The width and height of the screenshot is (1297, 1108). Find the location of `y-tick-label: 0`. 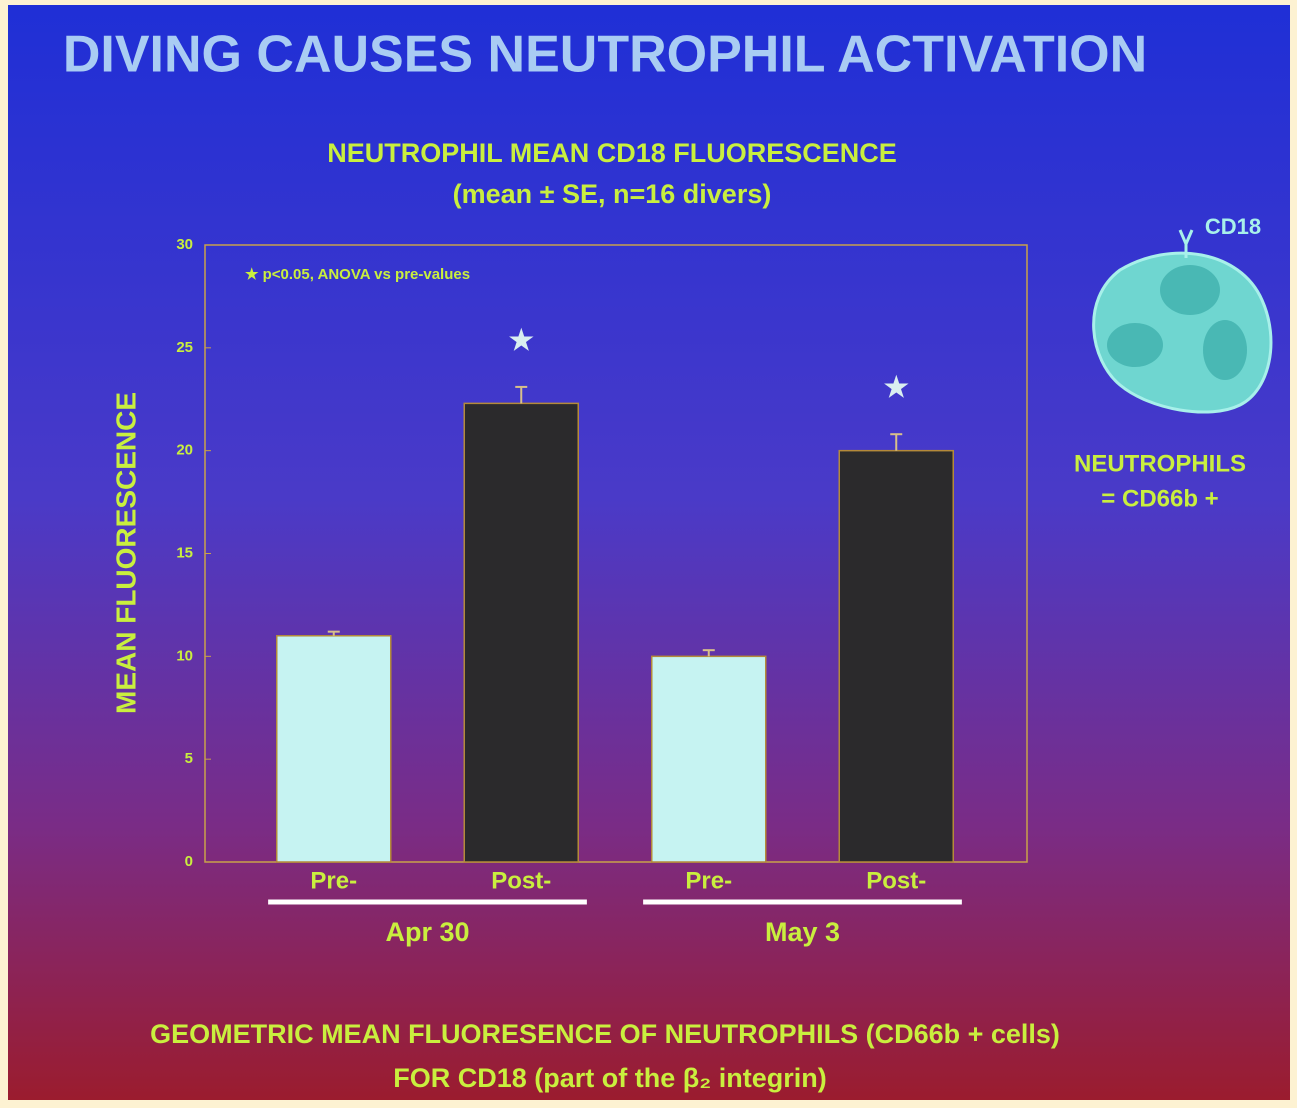

y-tick-label: 0 is located at coordinates (189, 861).